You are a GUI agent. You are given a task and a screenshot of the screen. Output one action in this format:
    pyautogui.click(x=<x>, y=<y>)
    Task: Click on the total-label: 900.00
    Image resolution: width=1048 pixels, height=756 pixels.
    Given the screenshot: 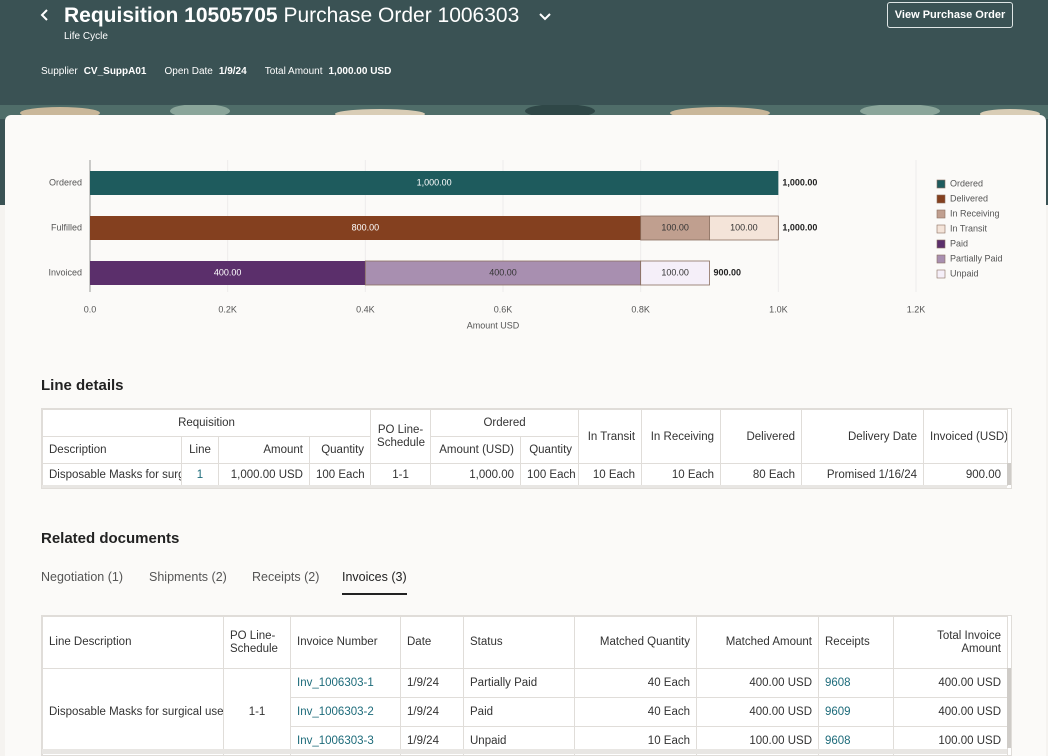 What is the action you would take?
    pyautogui.click(x=728, y=272)
    